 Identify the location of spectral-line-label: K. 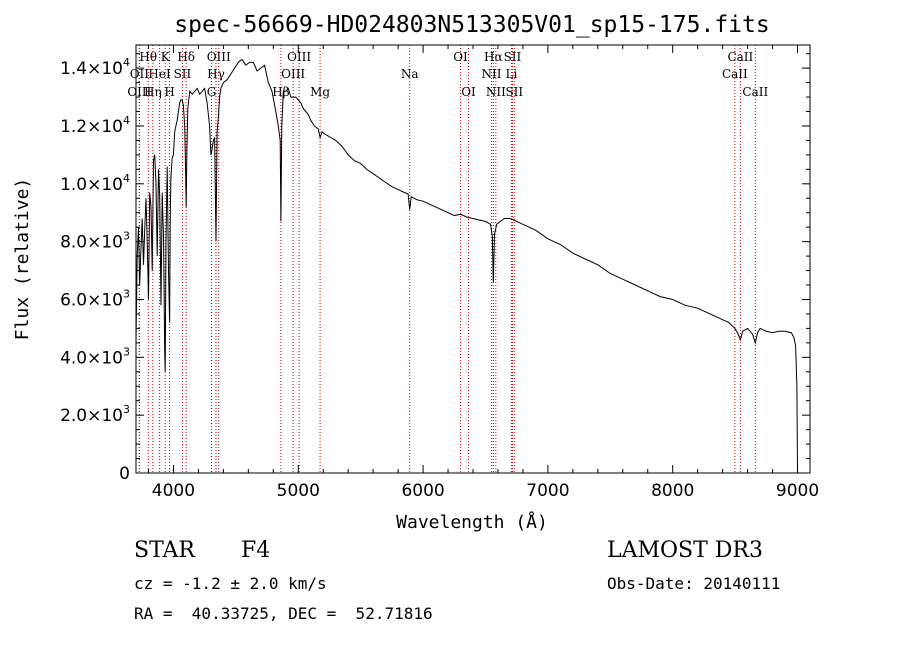
(166, 57).